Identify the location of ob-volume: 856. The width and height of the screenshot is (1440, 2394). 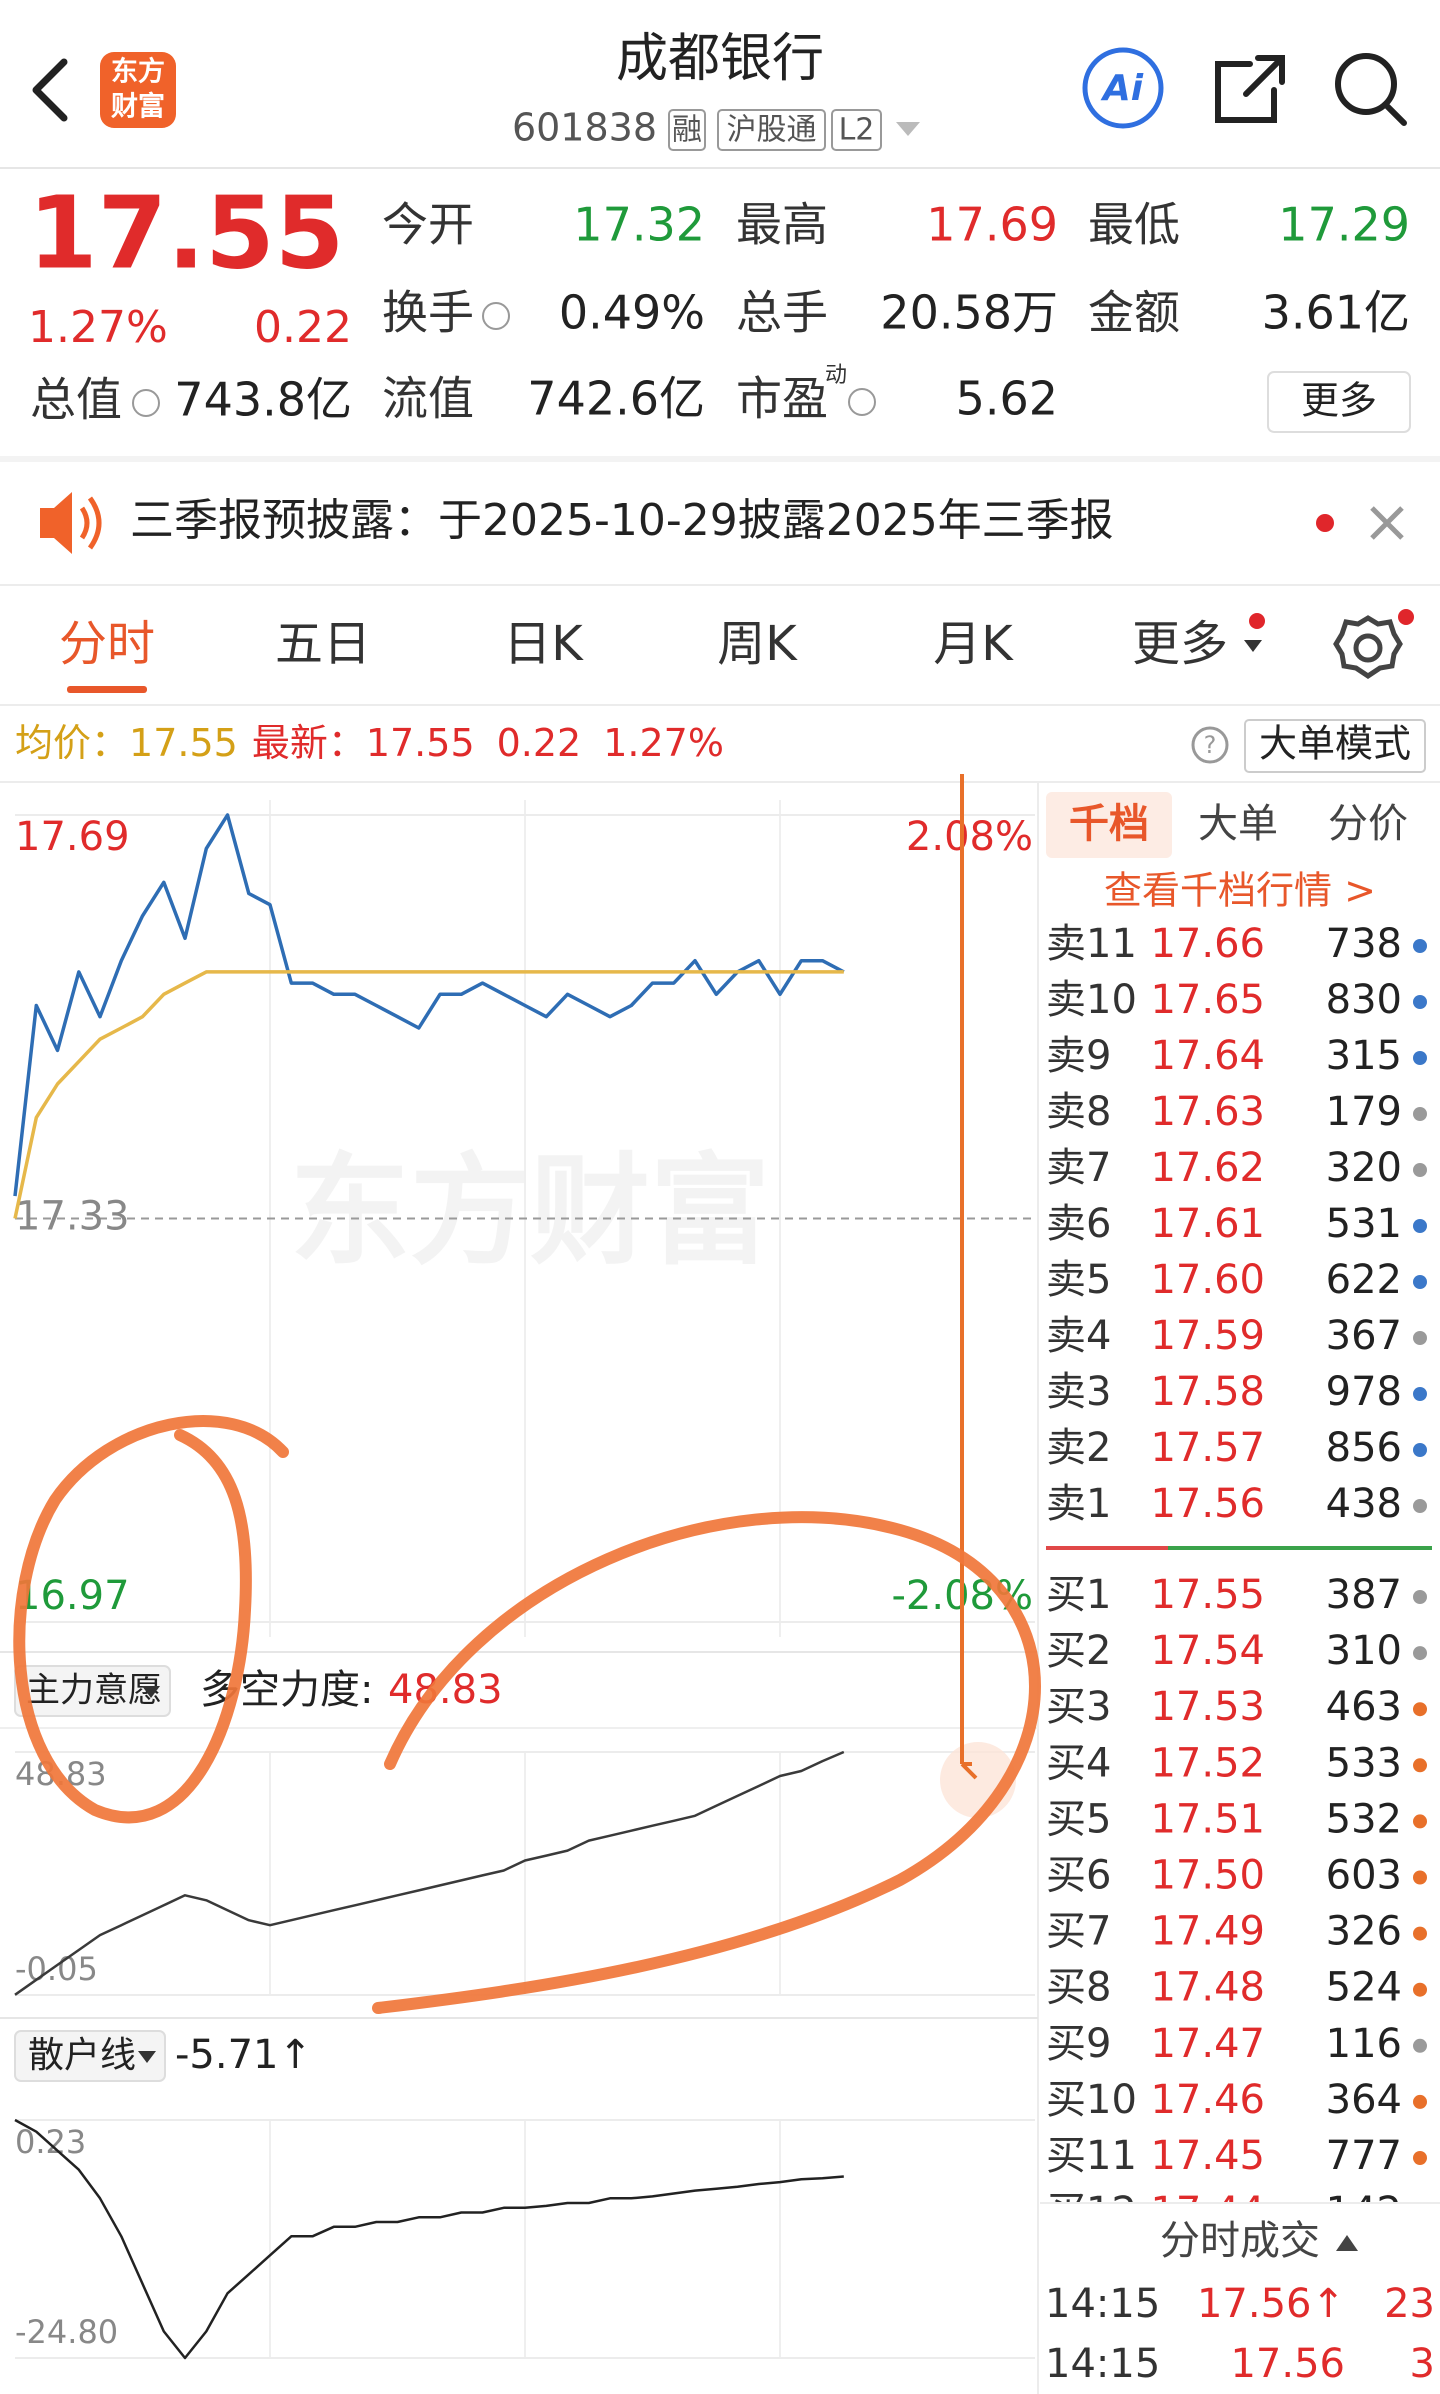
(1364, 1448).